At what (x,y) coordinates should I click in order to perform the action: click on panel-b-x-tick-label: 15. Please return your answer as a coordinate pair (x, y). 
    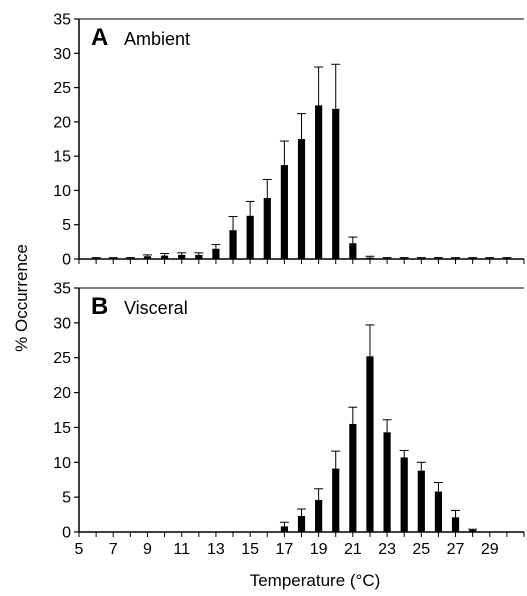
    Looking at the image, I should click on (250, 549).